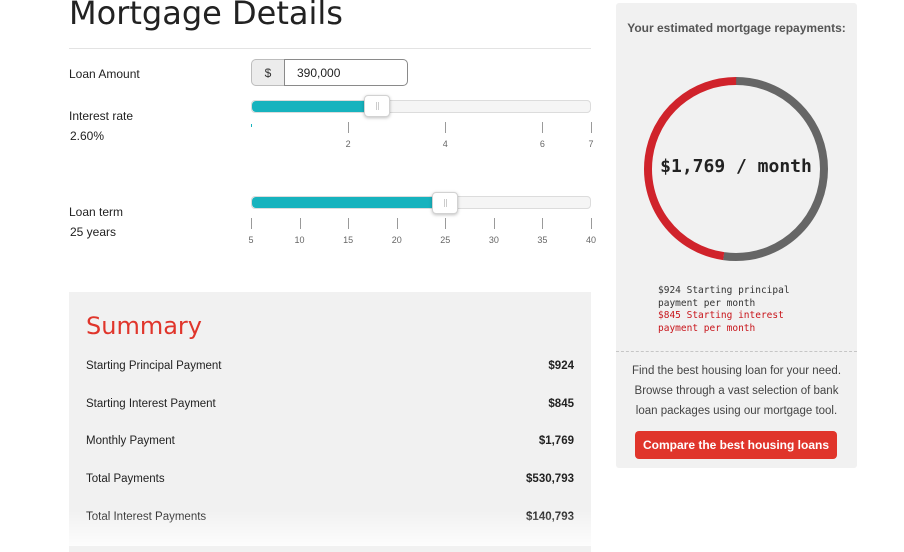  What do you see at coordinates (349, 202) in the screenshot?
I see `loan-term-fill` at bounding box center [349, 202].